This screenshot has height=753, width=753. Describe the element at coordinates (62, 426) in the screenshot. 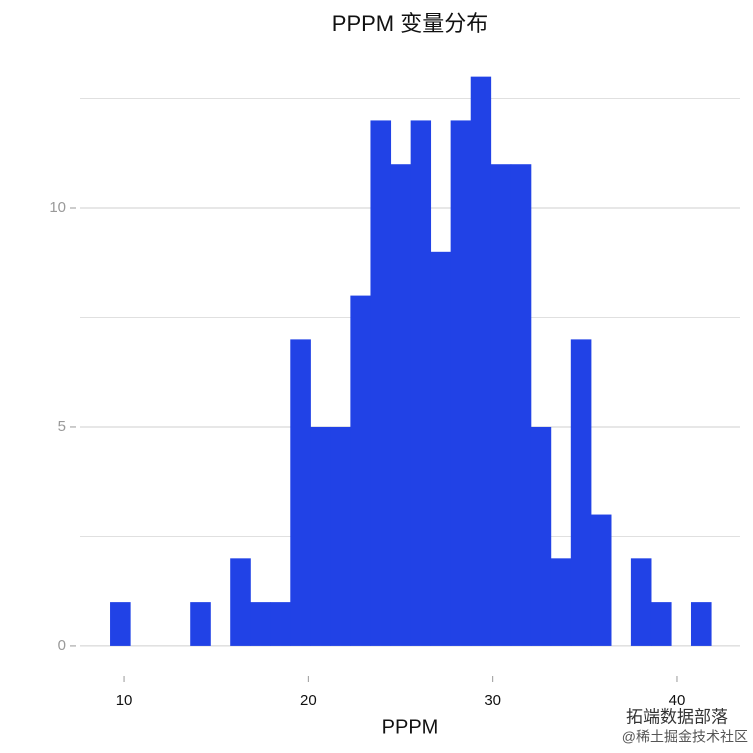

I see `y-tick-label: 5` at that location.